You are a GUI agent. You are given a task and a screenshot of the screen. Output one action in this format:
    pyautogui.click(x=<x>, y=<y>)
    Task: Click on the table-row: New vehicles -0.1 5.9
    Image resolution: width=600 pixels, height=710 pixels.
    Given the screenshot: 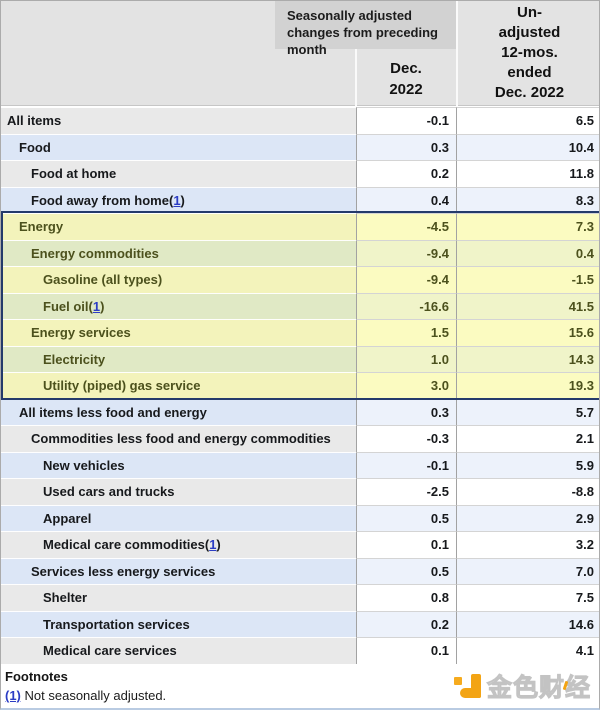 What is the action you would take?
    pyautogui.click(x=300, y=464)
    